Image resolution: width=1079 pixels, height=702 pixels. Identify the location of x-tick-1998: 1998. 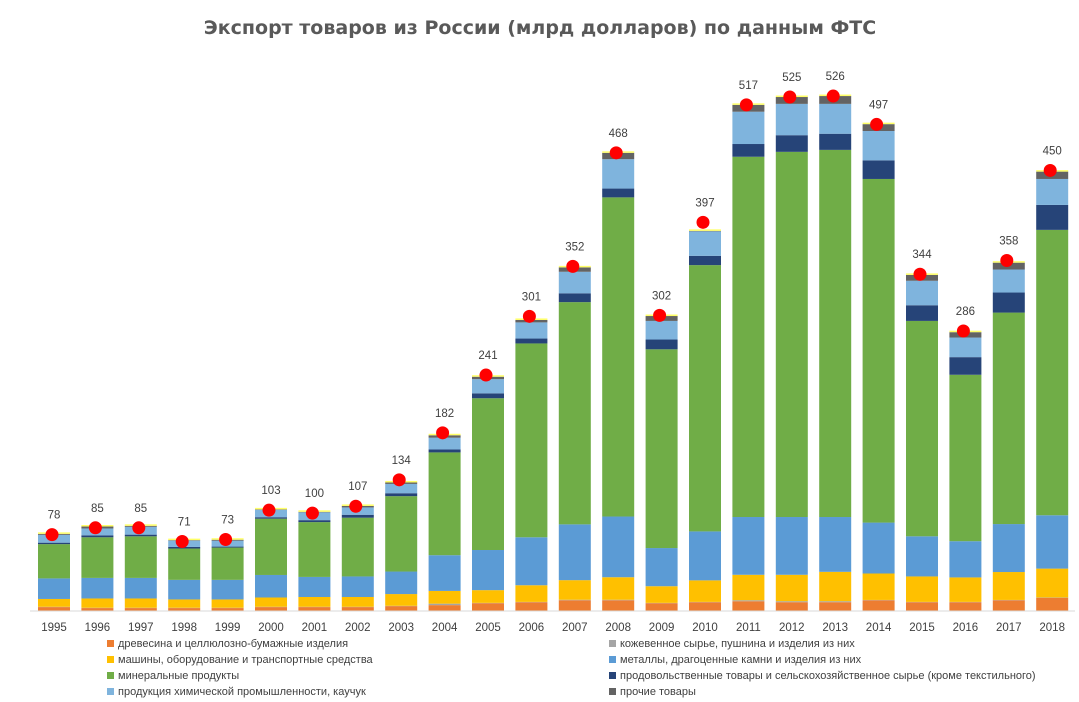
(184, 628).